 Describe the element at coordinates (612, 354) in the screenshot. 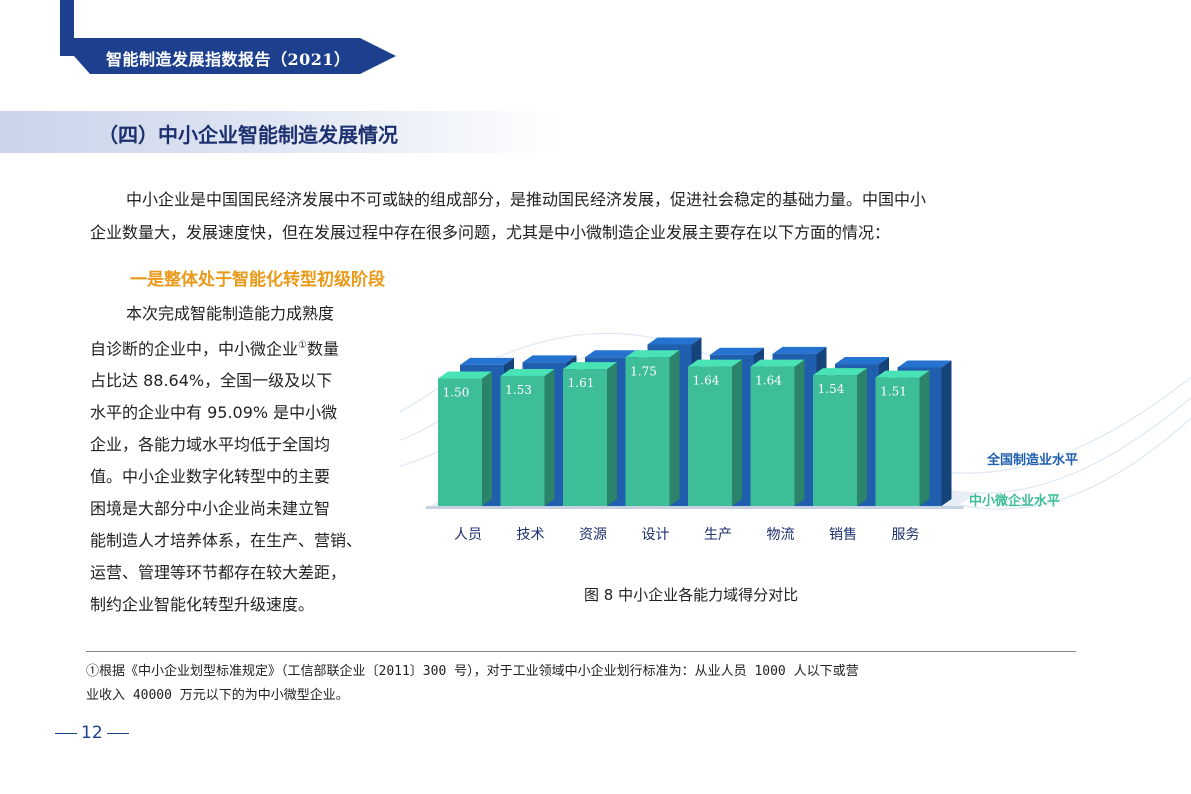

I see `bar-national-2-top` at that location.